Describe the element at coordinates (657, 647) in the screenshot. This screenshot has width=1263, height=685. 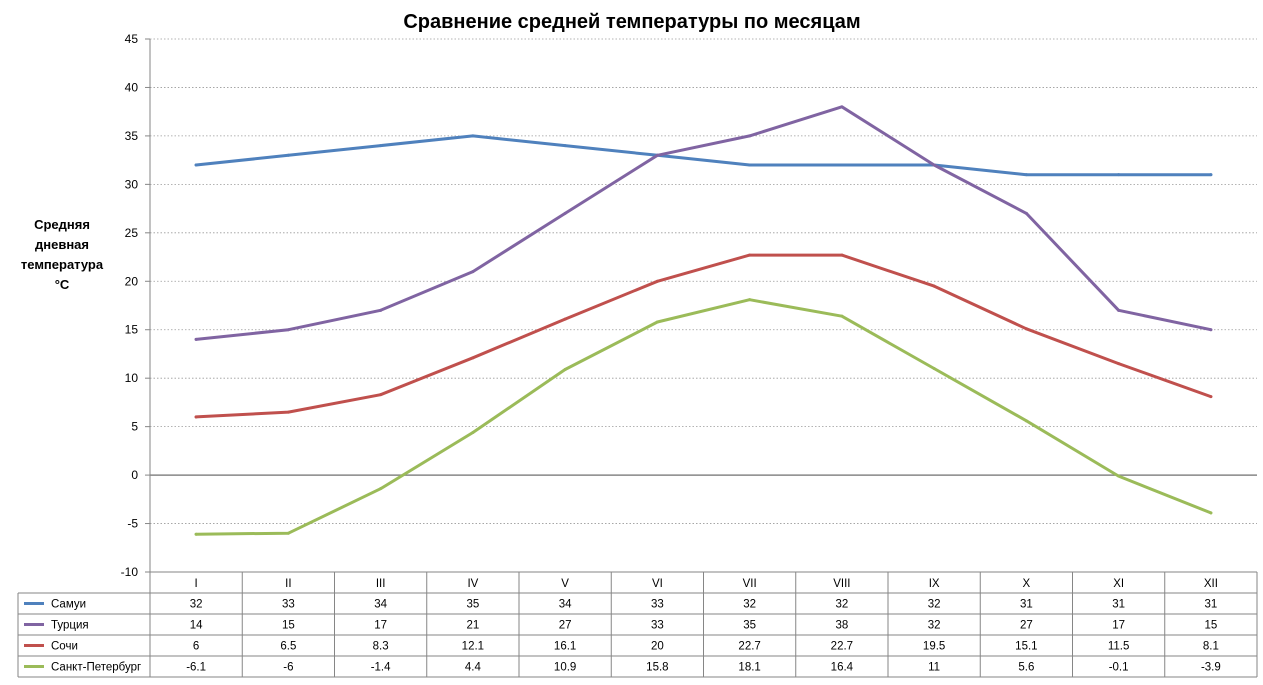
I see `data-label: 20` at that location.